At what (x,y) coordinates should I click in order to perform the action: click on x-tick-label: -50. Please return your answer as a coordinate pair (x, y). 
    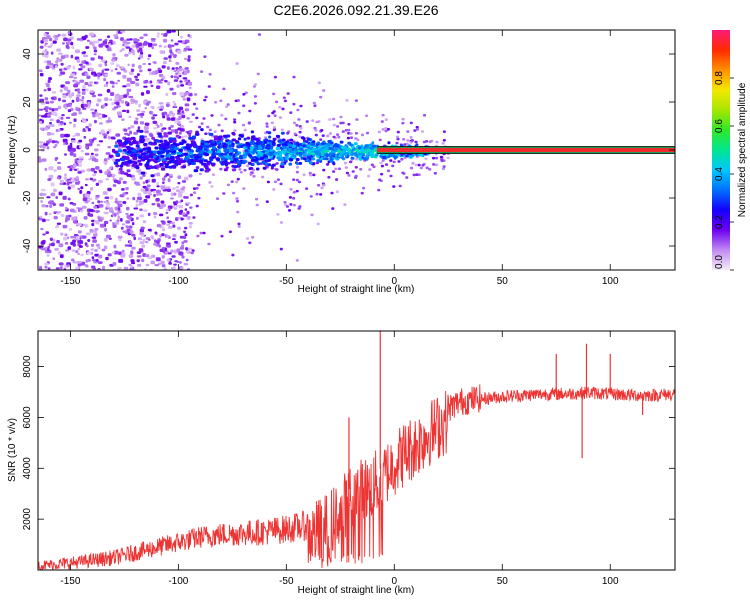
    Looking at the image, I should click on (286, 581).